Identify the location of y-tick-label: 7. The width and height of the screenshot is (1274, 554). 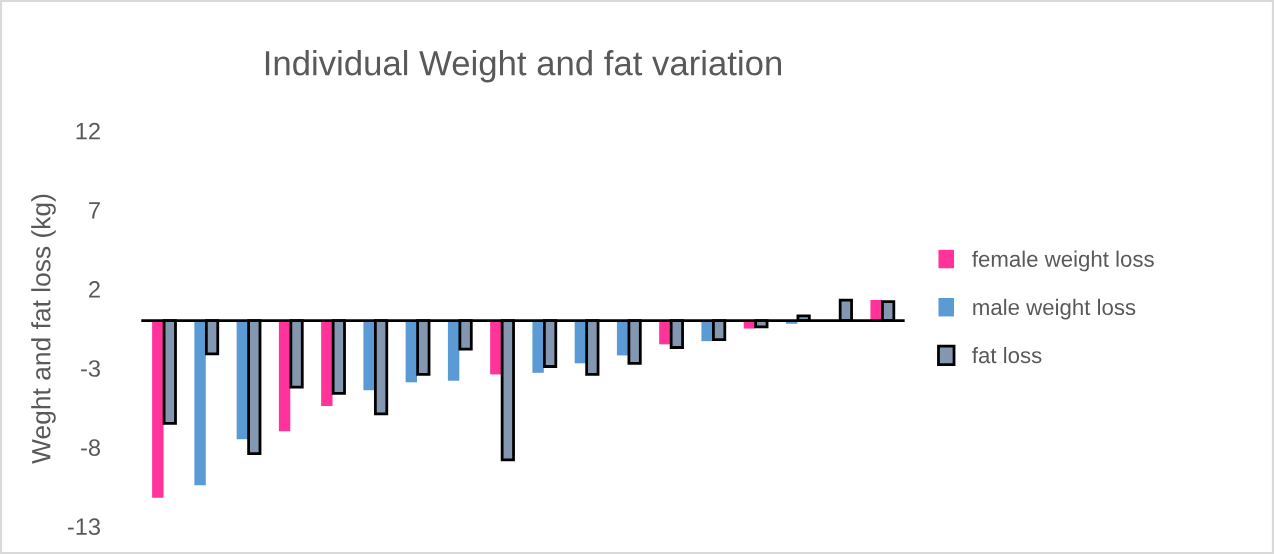
(94, 210).